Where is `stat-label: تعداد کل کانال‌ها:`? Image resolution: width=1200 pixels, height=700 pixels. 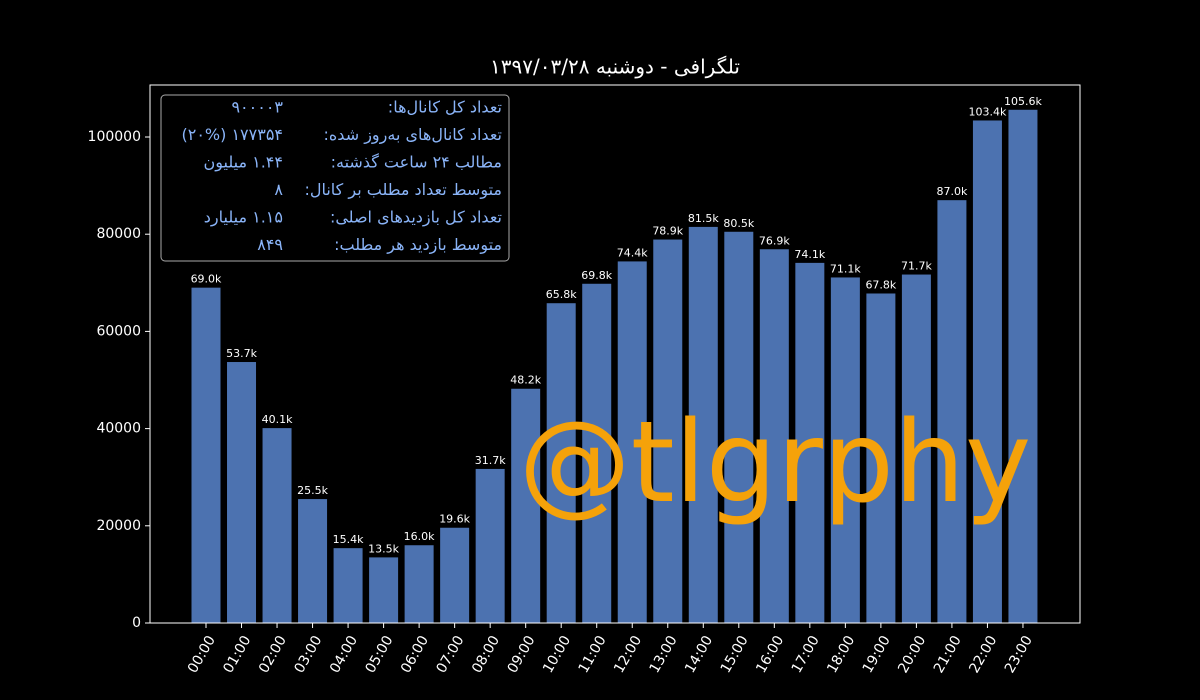 stat-label: تعداد کل کانال‌ها: is located at coordinates (445, 107).